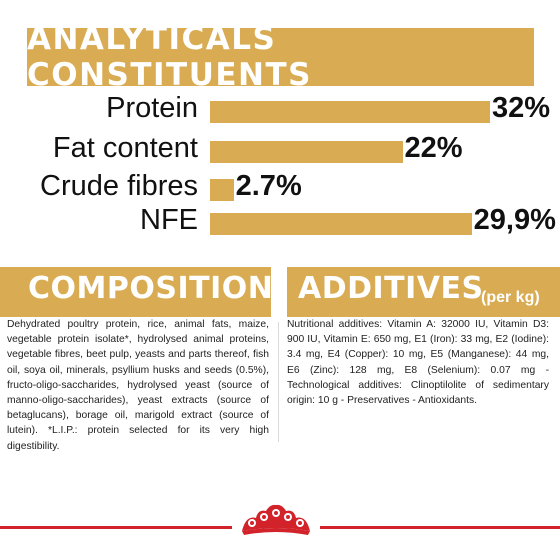 The width and height of the screenshot is (560, 560). What do you see at coordinates (440, 527) in the screenshot?
I see `footer-line-right` at bounding box center [440, 527].